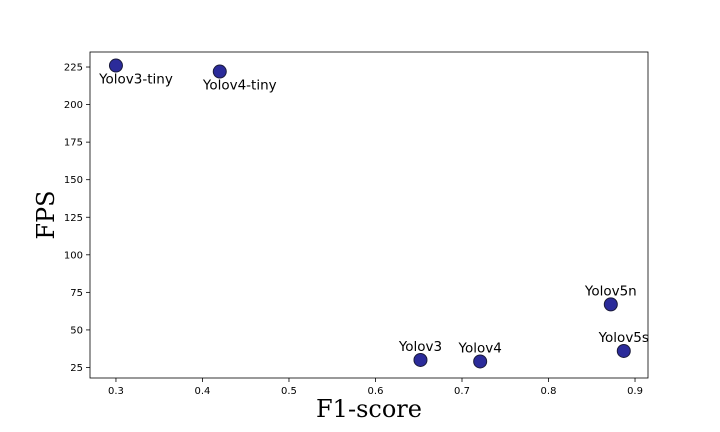 Image resolution: width=720 pixels, height=432 pixels. I want to click on y-tick-label: 100, so click(73, 255).